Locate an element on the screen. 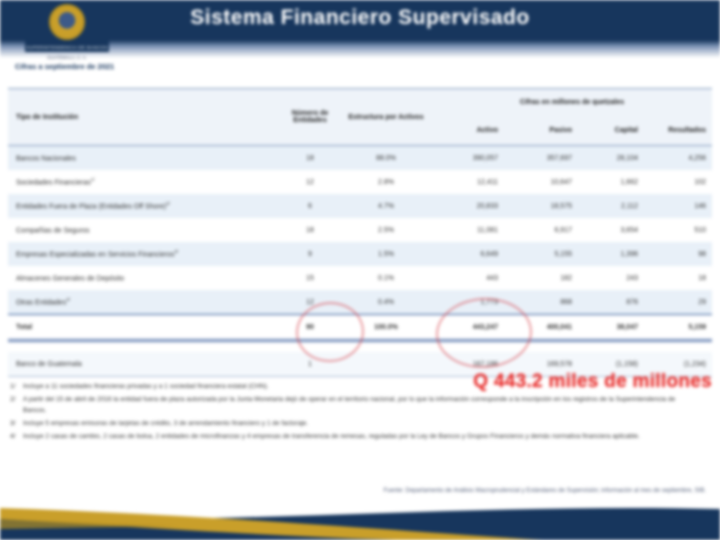  logo-caption-country: GUATEMALA, C. A. is located at coordinates (67, 57).